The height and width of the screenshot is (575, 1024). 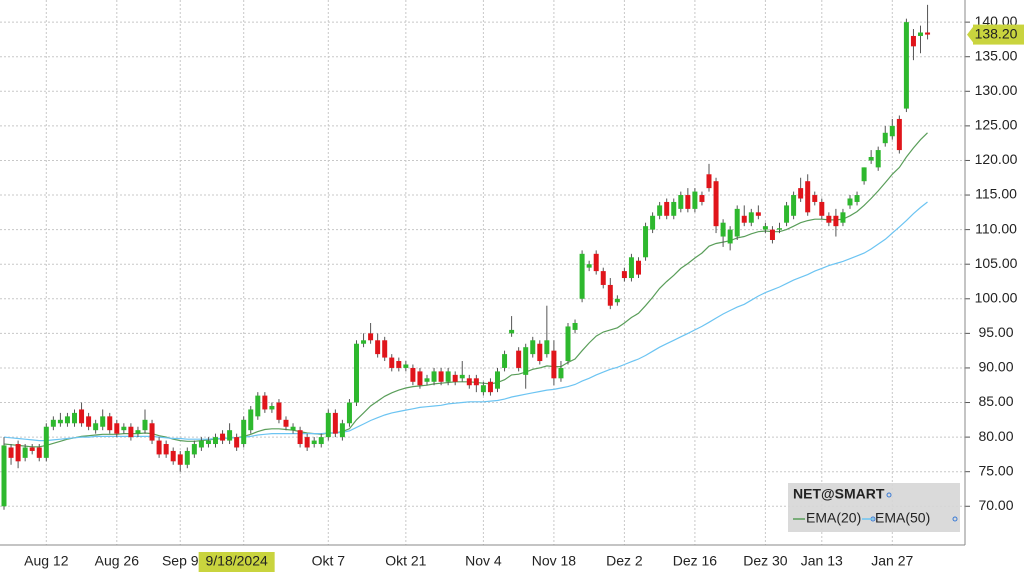 What do you see at coordinates (996, 297) in the screenshot?
I see `y-tick-label: 100.00` at bounding box center [996, 297].